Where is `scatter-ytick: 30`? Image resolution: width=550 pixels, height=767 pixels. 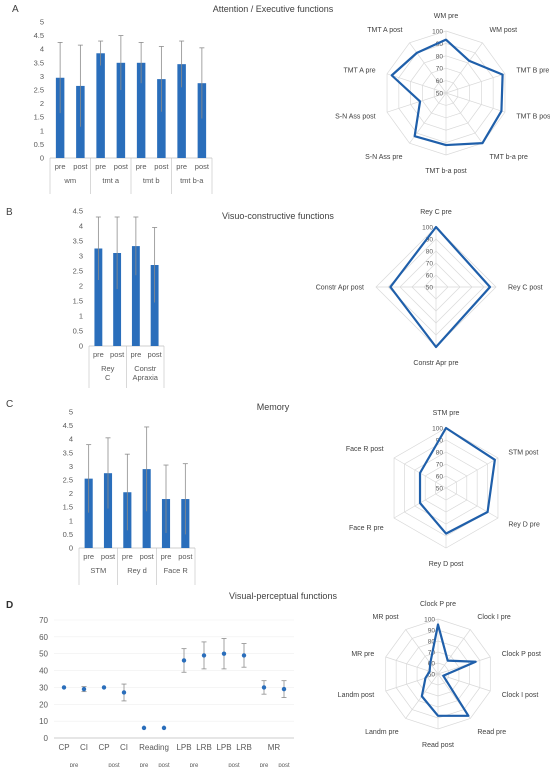 scatter-ytick: 30 is located at coordinates (43, 687).